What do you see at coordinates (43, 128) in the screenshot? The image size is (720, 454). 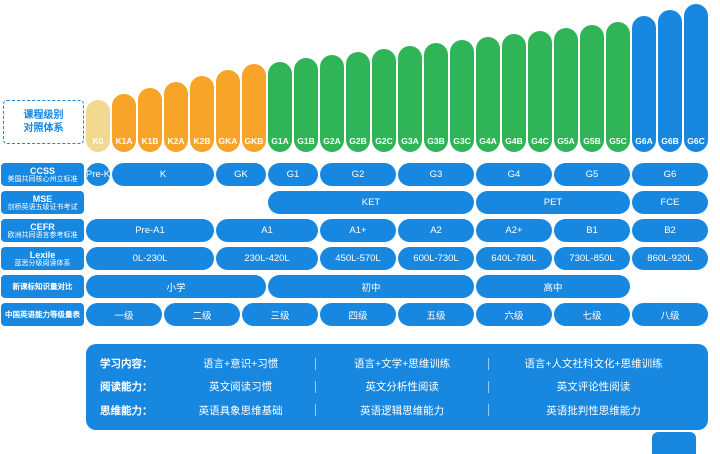 I see `legend-line2: 对照体系` at bounding box center [43, 128].